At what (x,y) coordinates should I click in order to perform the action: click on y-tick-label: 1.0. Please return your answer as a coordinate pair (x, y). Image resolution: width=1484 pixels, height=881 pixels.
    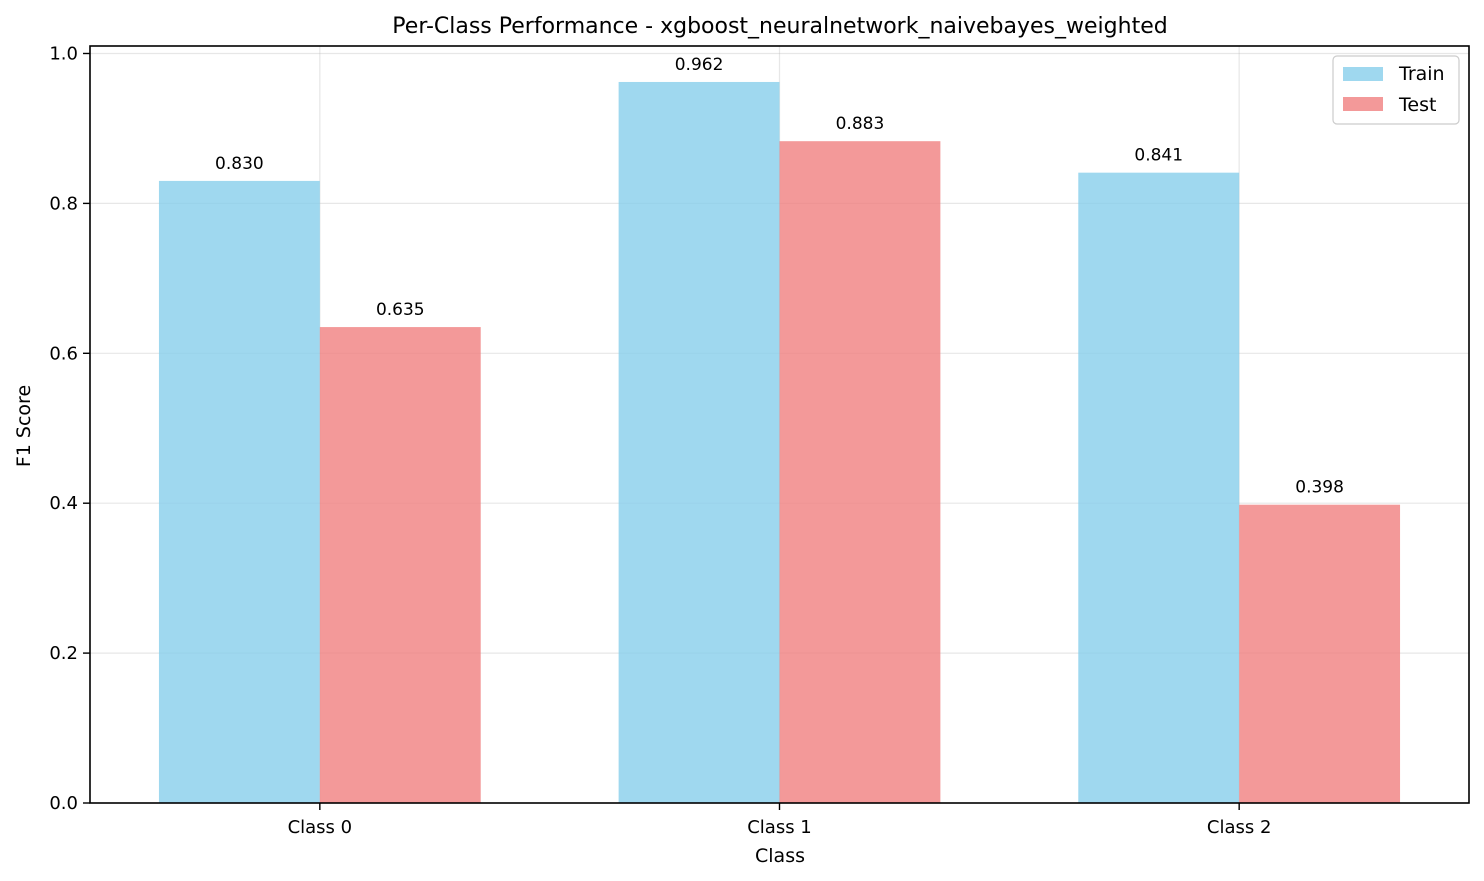
    Looking at the image, I should click on (63, 53).